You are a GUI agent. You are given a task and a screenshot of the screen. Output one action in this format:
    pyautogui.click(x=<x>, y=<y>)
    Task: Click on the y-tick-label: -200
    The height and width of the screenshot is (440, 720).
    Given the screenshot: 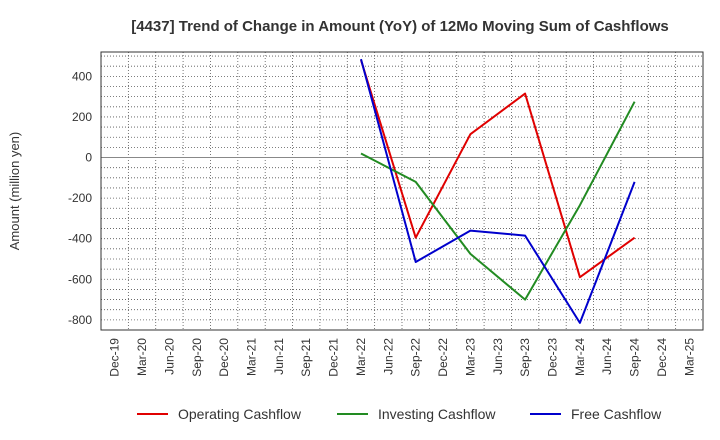 What is the action you would take?
    pyautogui.click(x=80, y=198)
    